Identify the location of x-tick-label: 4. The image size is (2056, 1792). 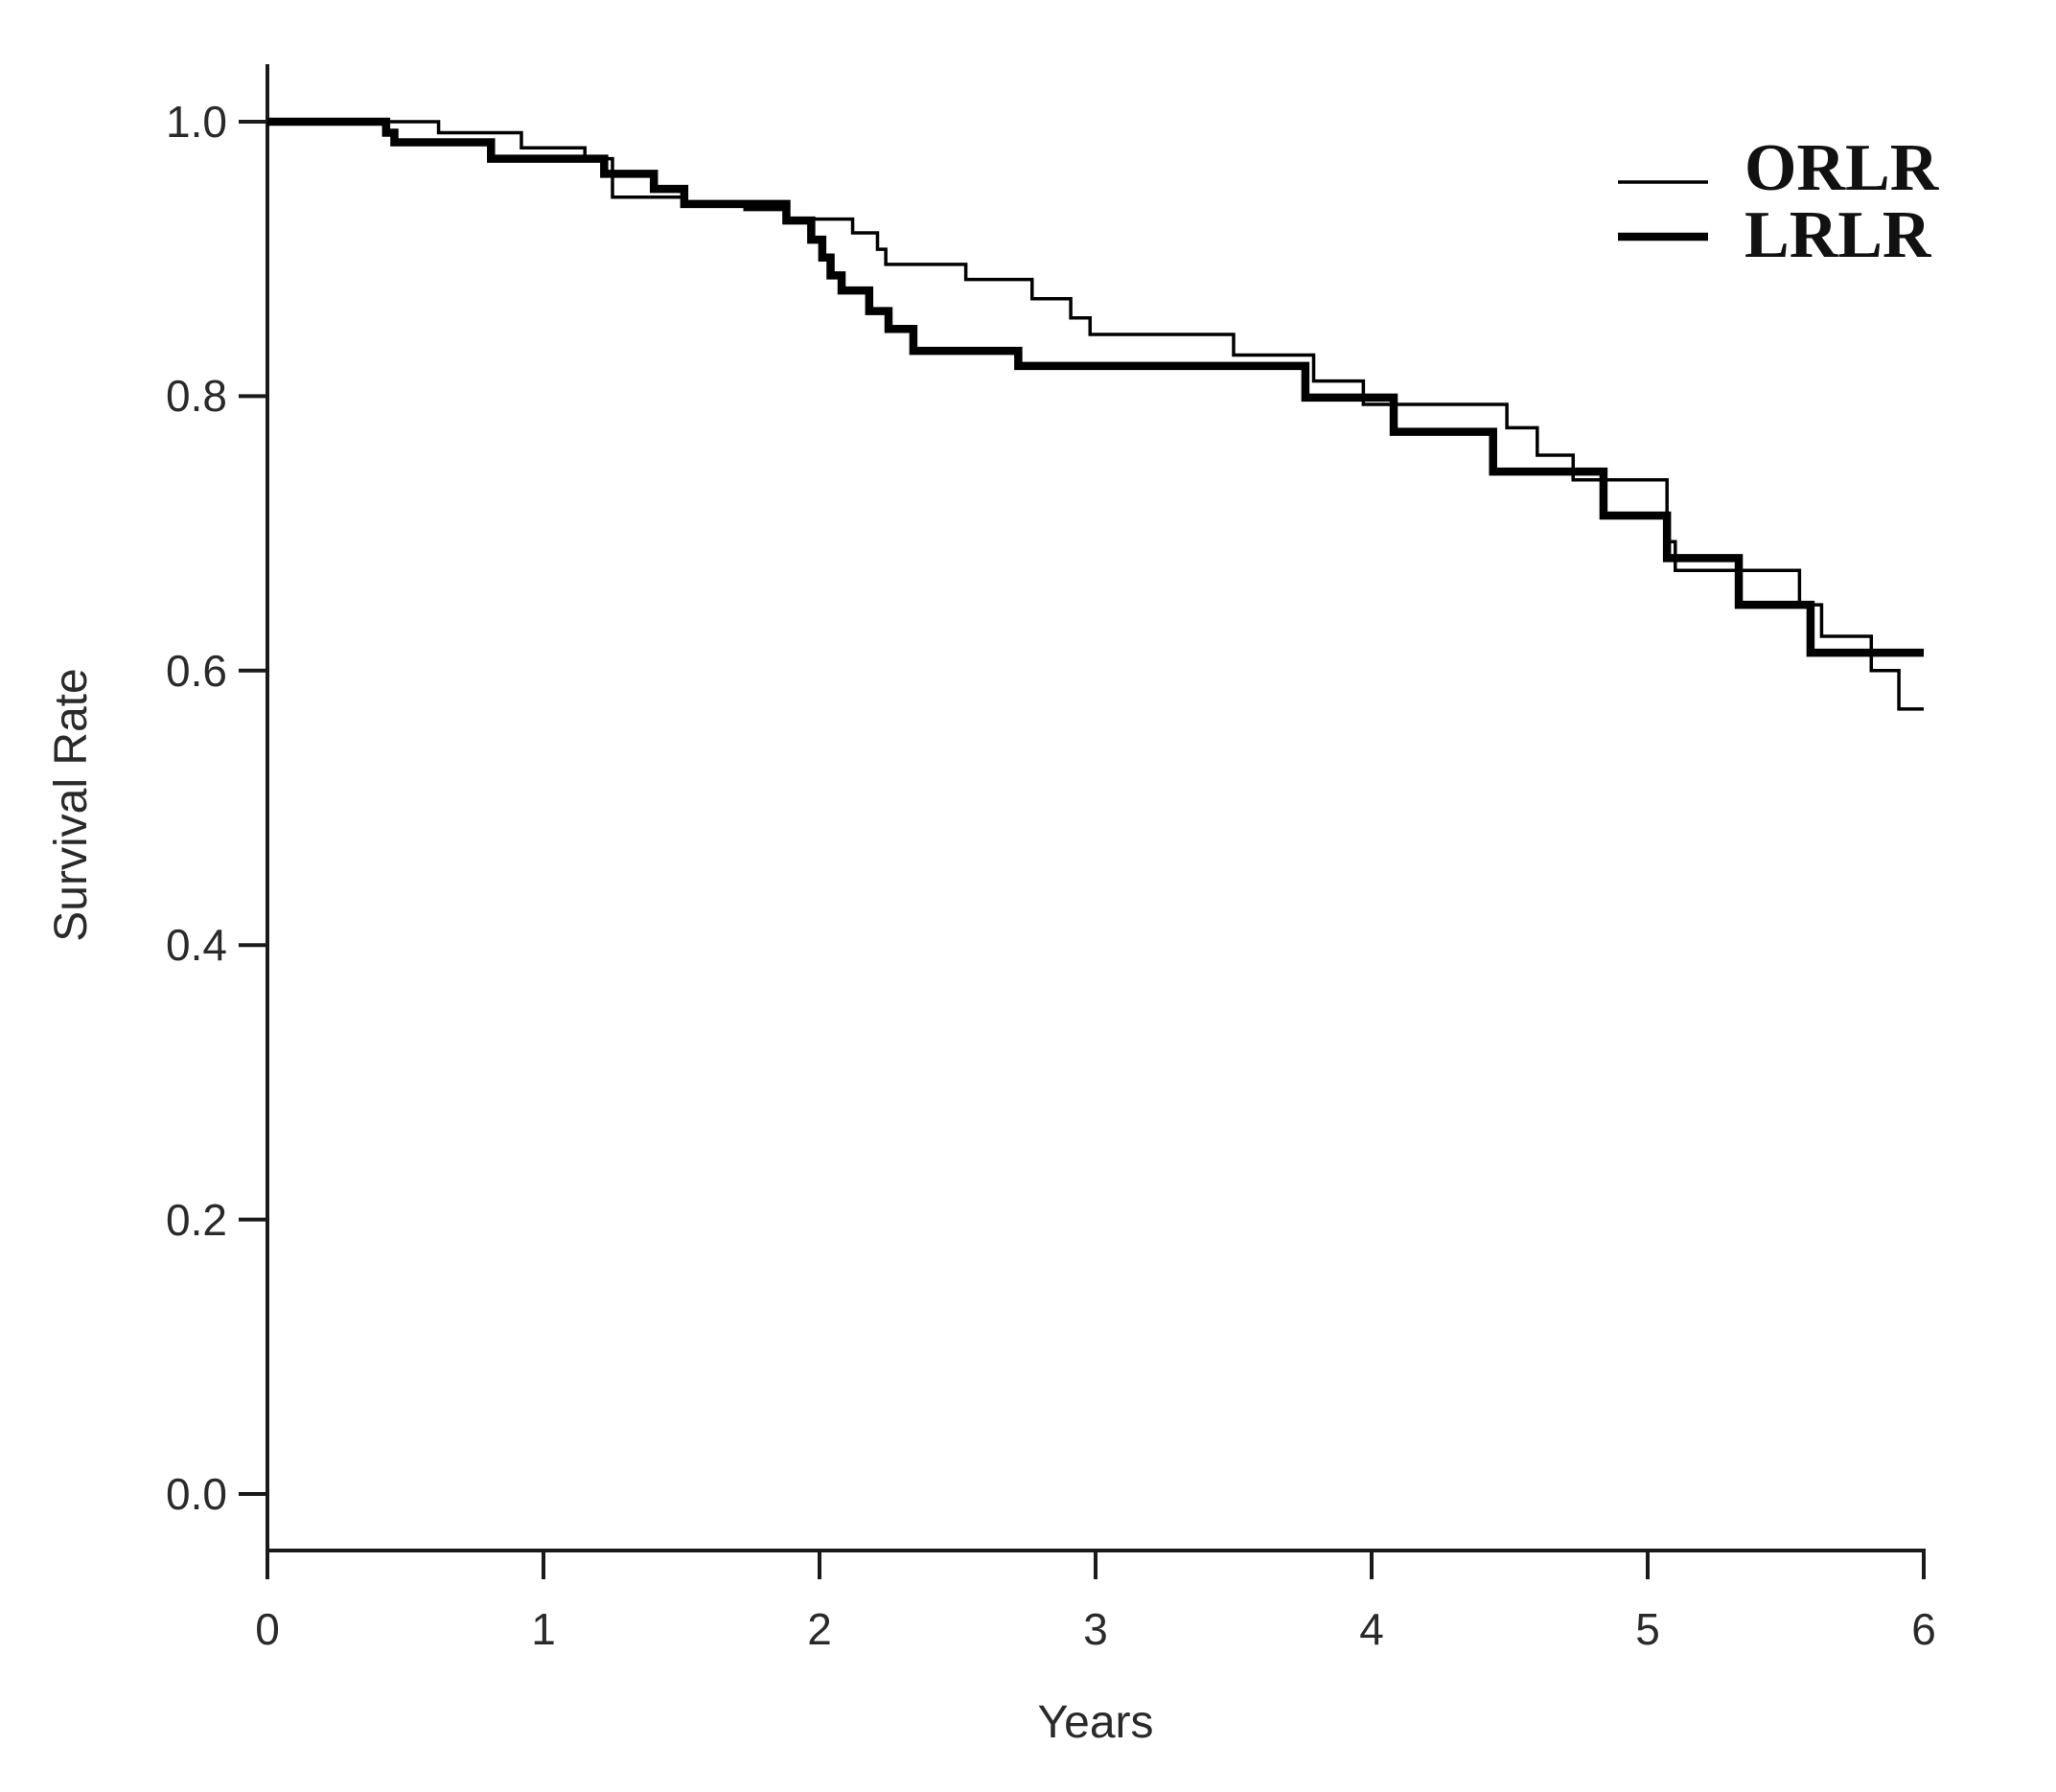
(1372, 1629).